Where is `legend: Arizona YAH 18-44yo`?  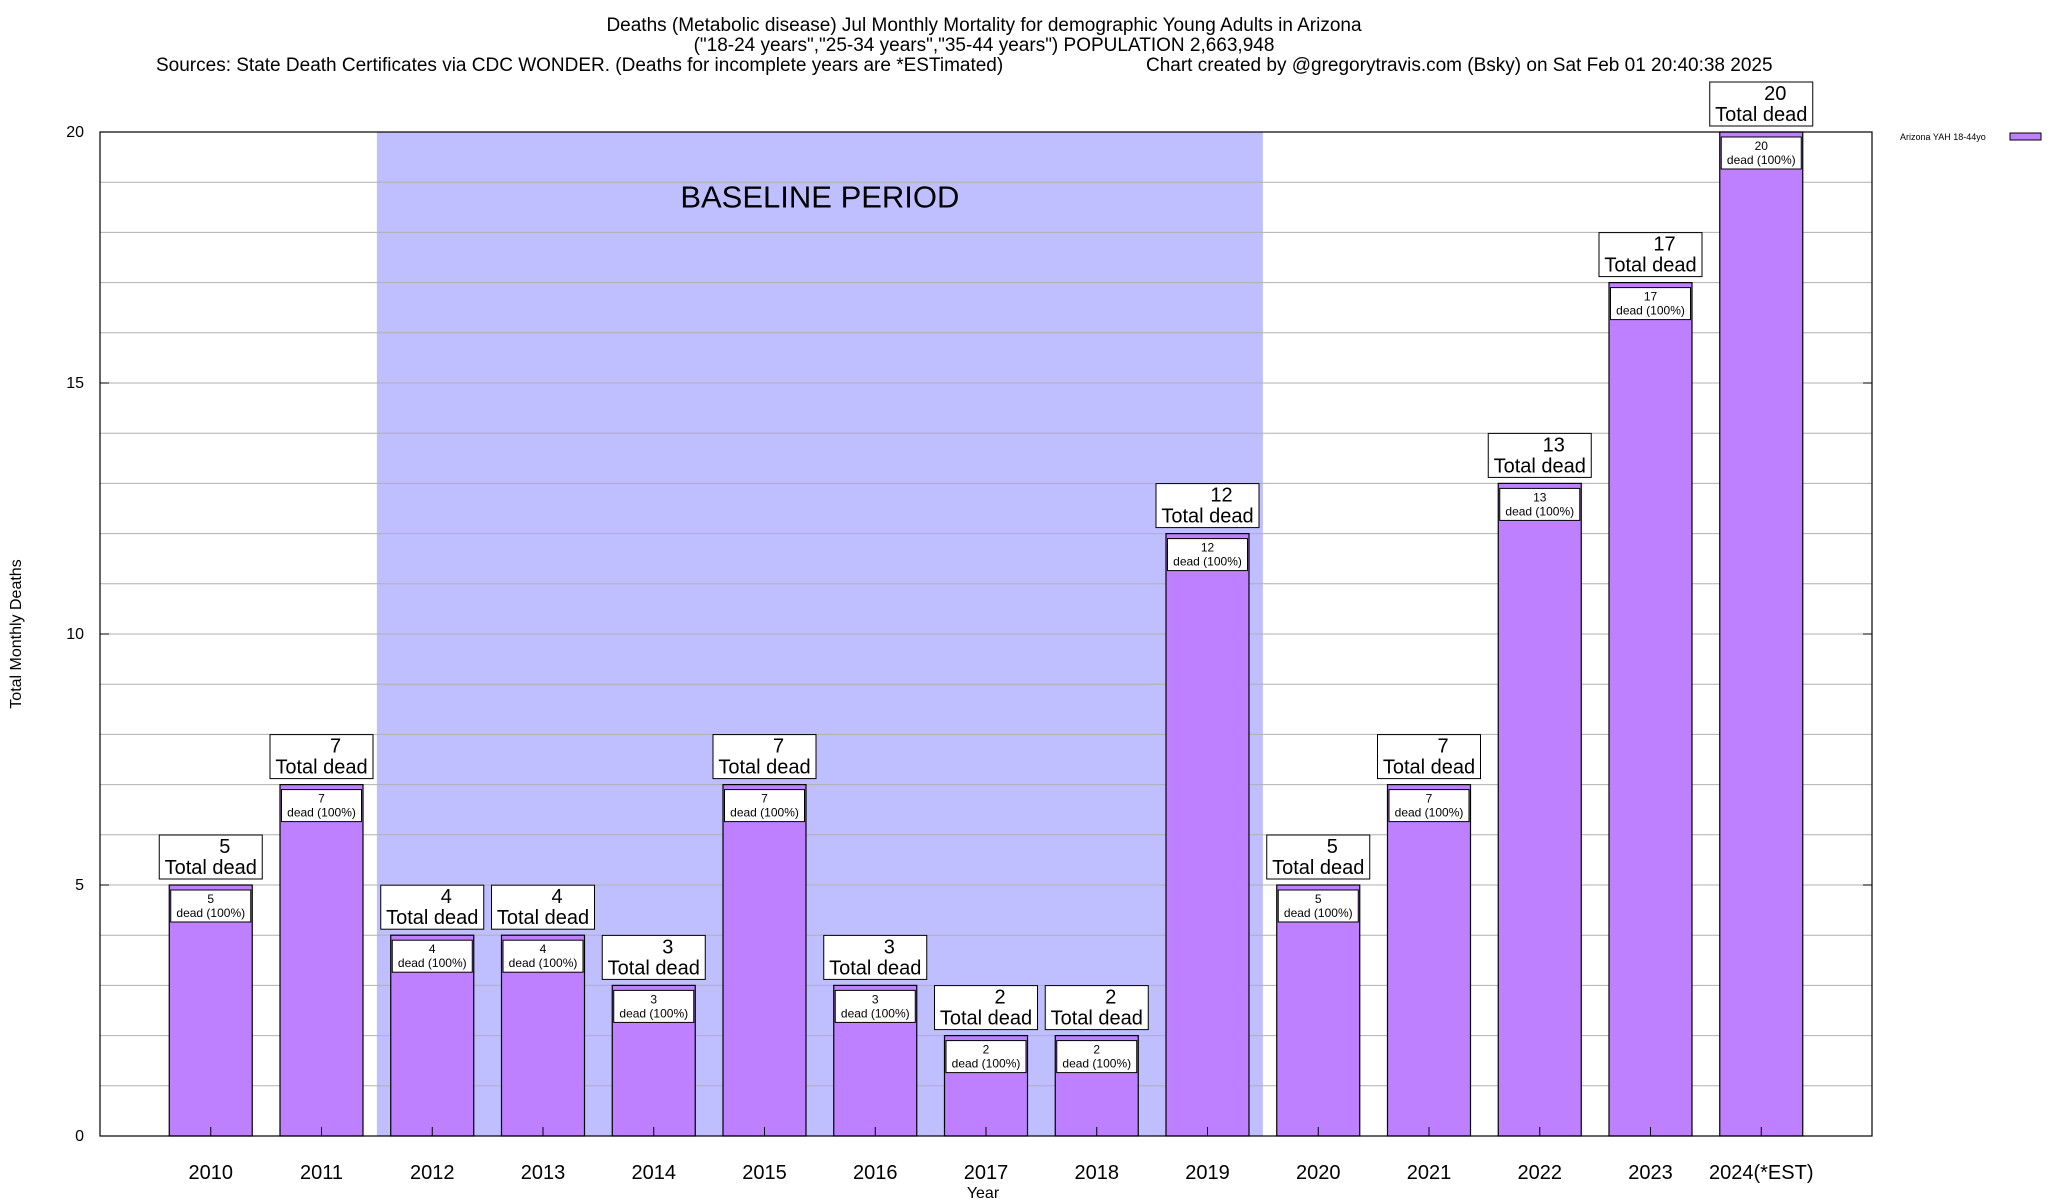
legend: Arizona YAH 18-44yo is located at coordinates (1971, 137).